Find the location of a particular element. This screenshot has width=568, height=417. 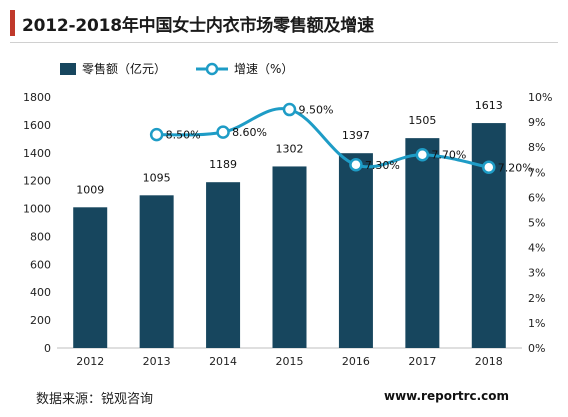

bar-value-label: 1302 is located at coordinates (290, 148).